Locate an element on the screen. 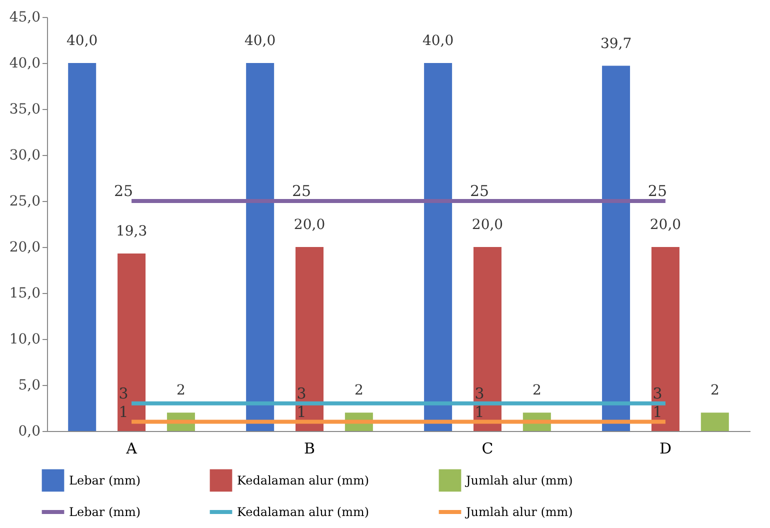 The height and width of the screenshot is (528, 770). x-tick-label: B is located at coordinates (310, 449).